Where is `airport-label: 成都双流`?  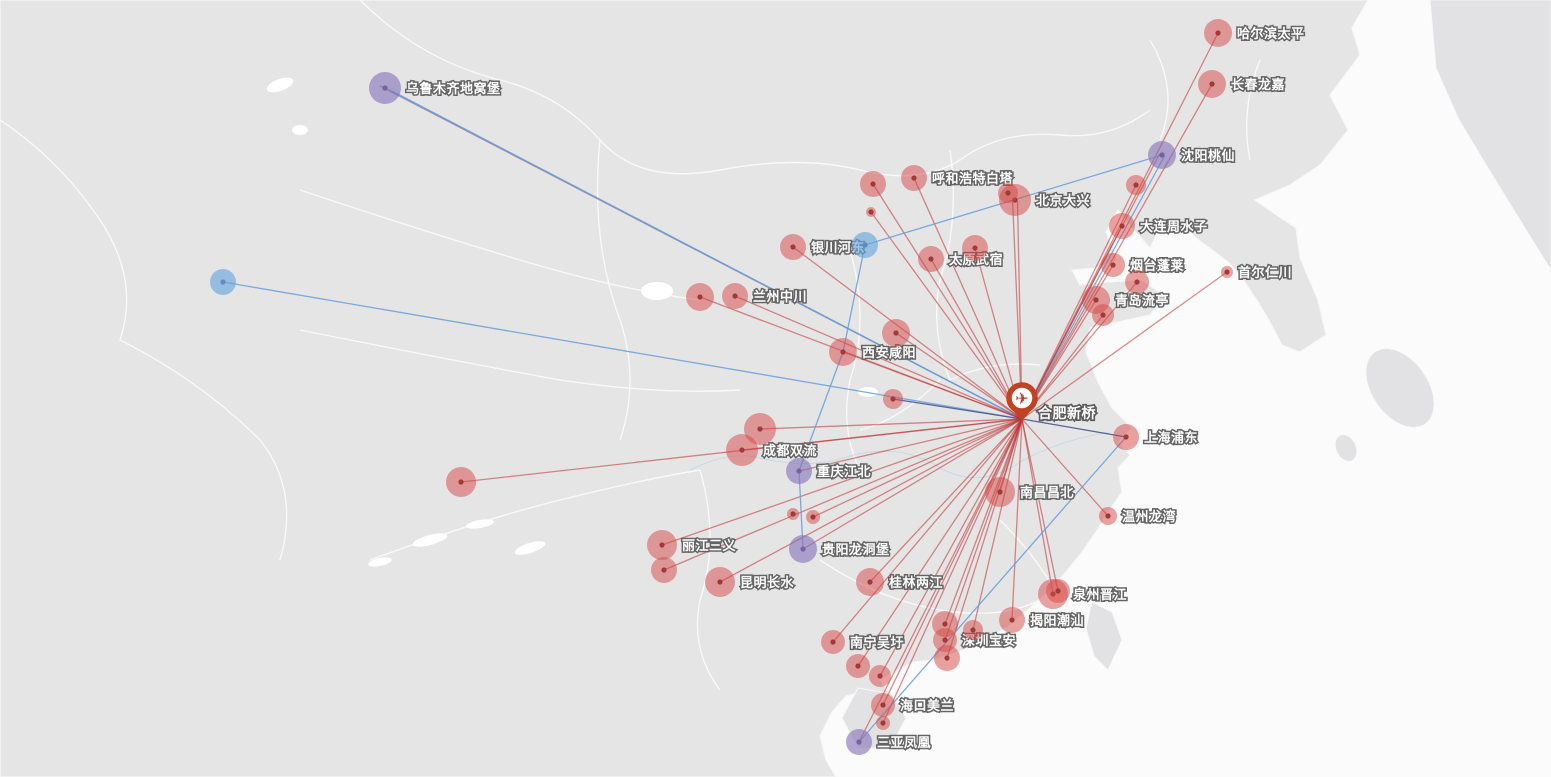
airport-label: 成都双流 is located at coordinates (790, 450).